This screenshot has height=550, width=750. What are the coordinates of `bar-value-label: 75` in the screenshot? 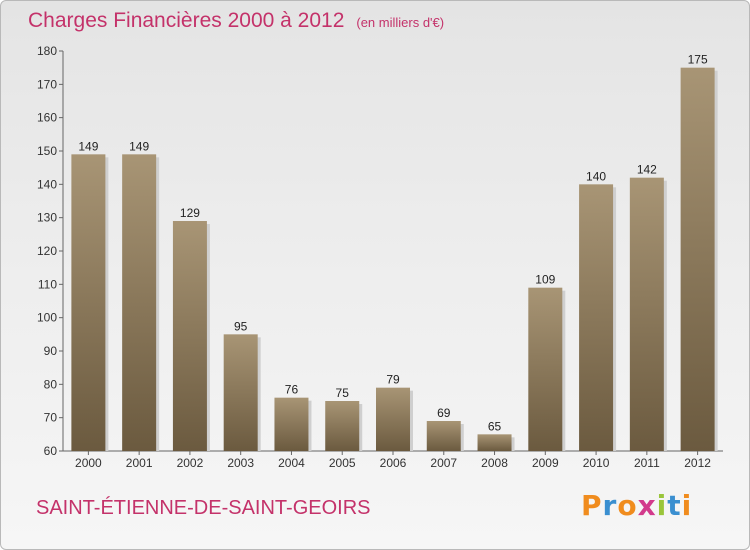 It's located at (343, 393).